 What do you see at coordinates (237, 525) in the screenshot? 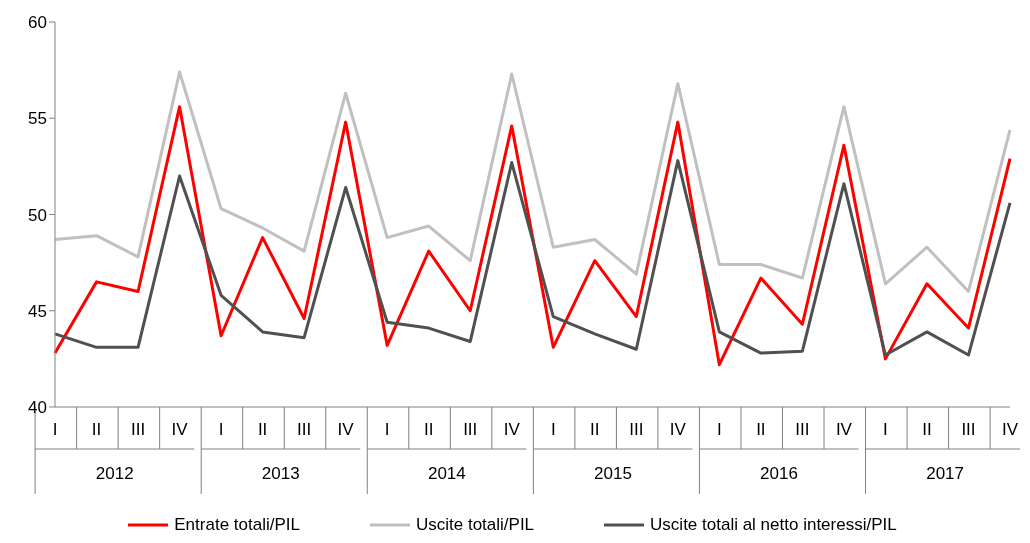
I see `legend-label: Entrate totali/PIL` at bounding box center [237, 525].